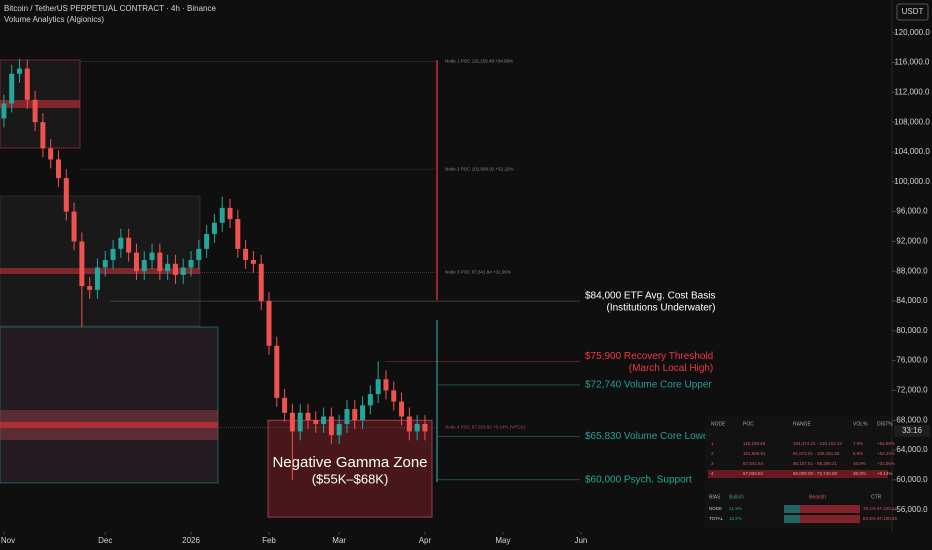 This screenshot has height=550, width=932. I want to click on x-tick-label: Apr, so click(425, 540).